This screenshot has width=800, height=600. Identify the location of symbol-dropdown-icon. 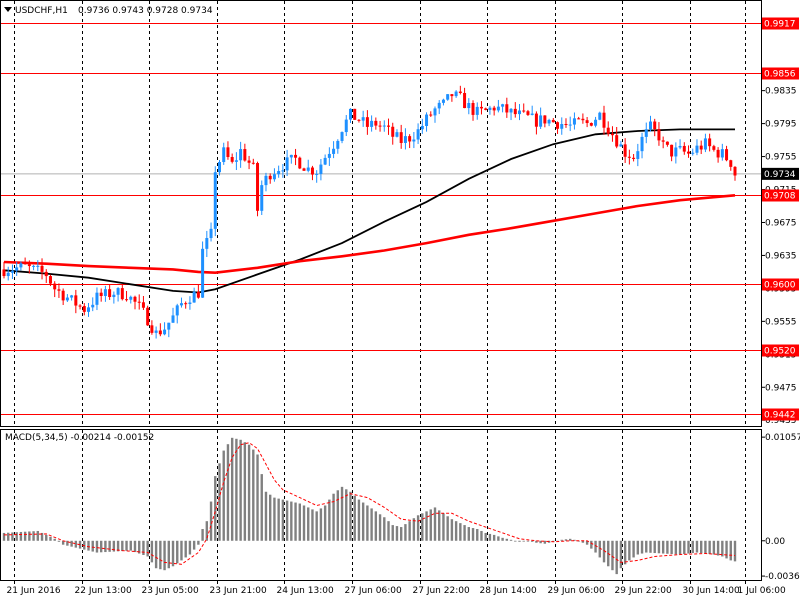
(8, 9).